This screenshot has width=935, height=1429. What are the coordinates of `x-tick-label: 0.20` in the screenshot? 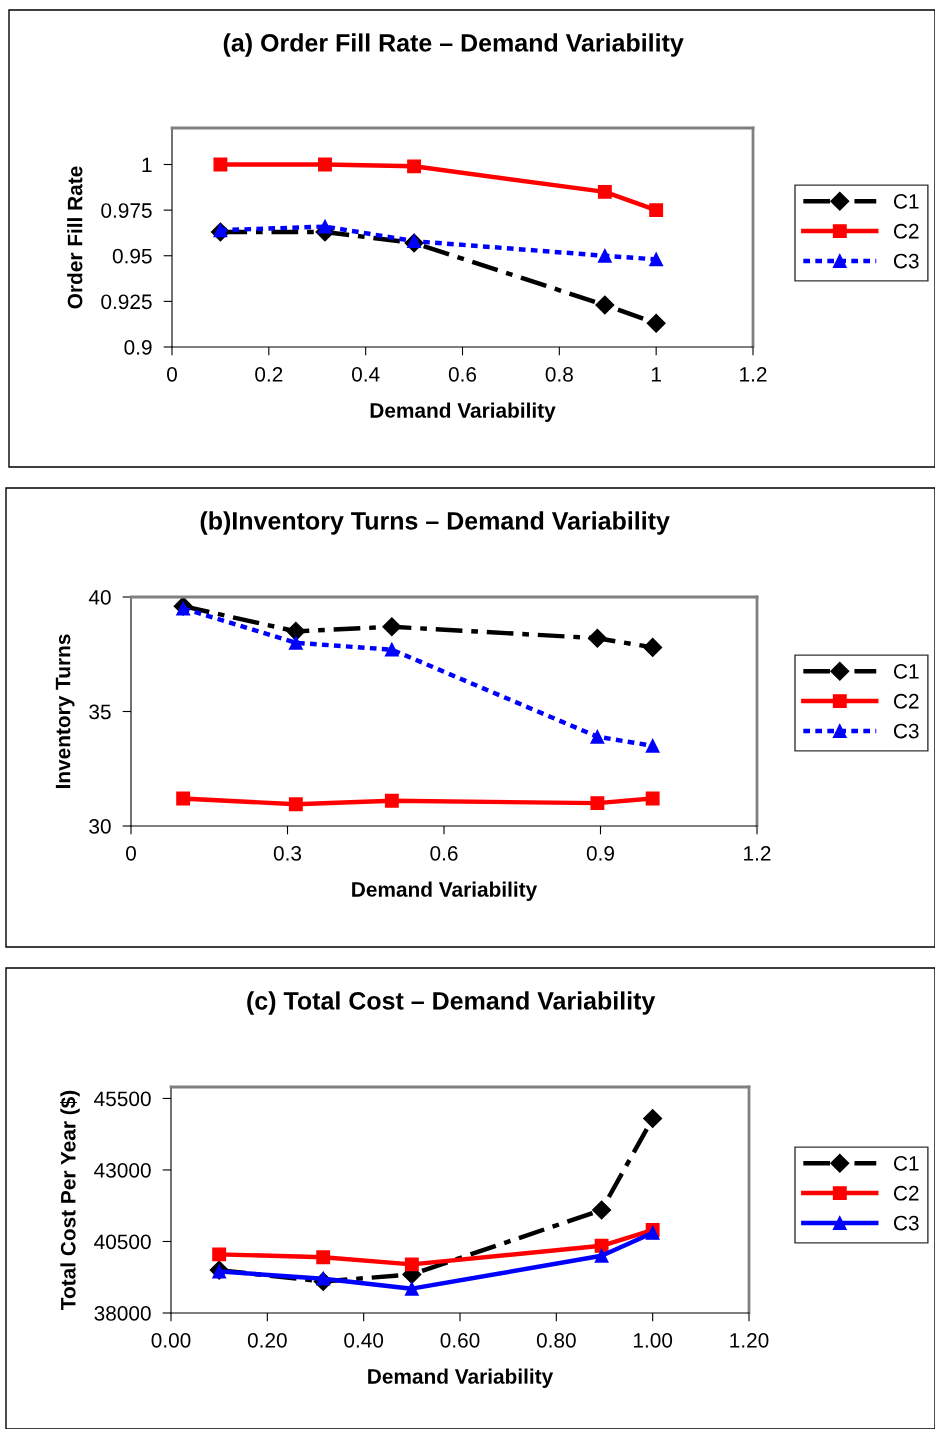 It's located at (267, 1340).